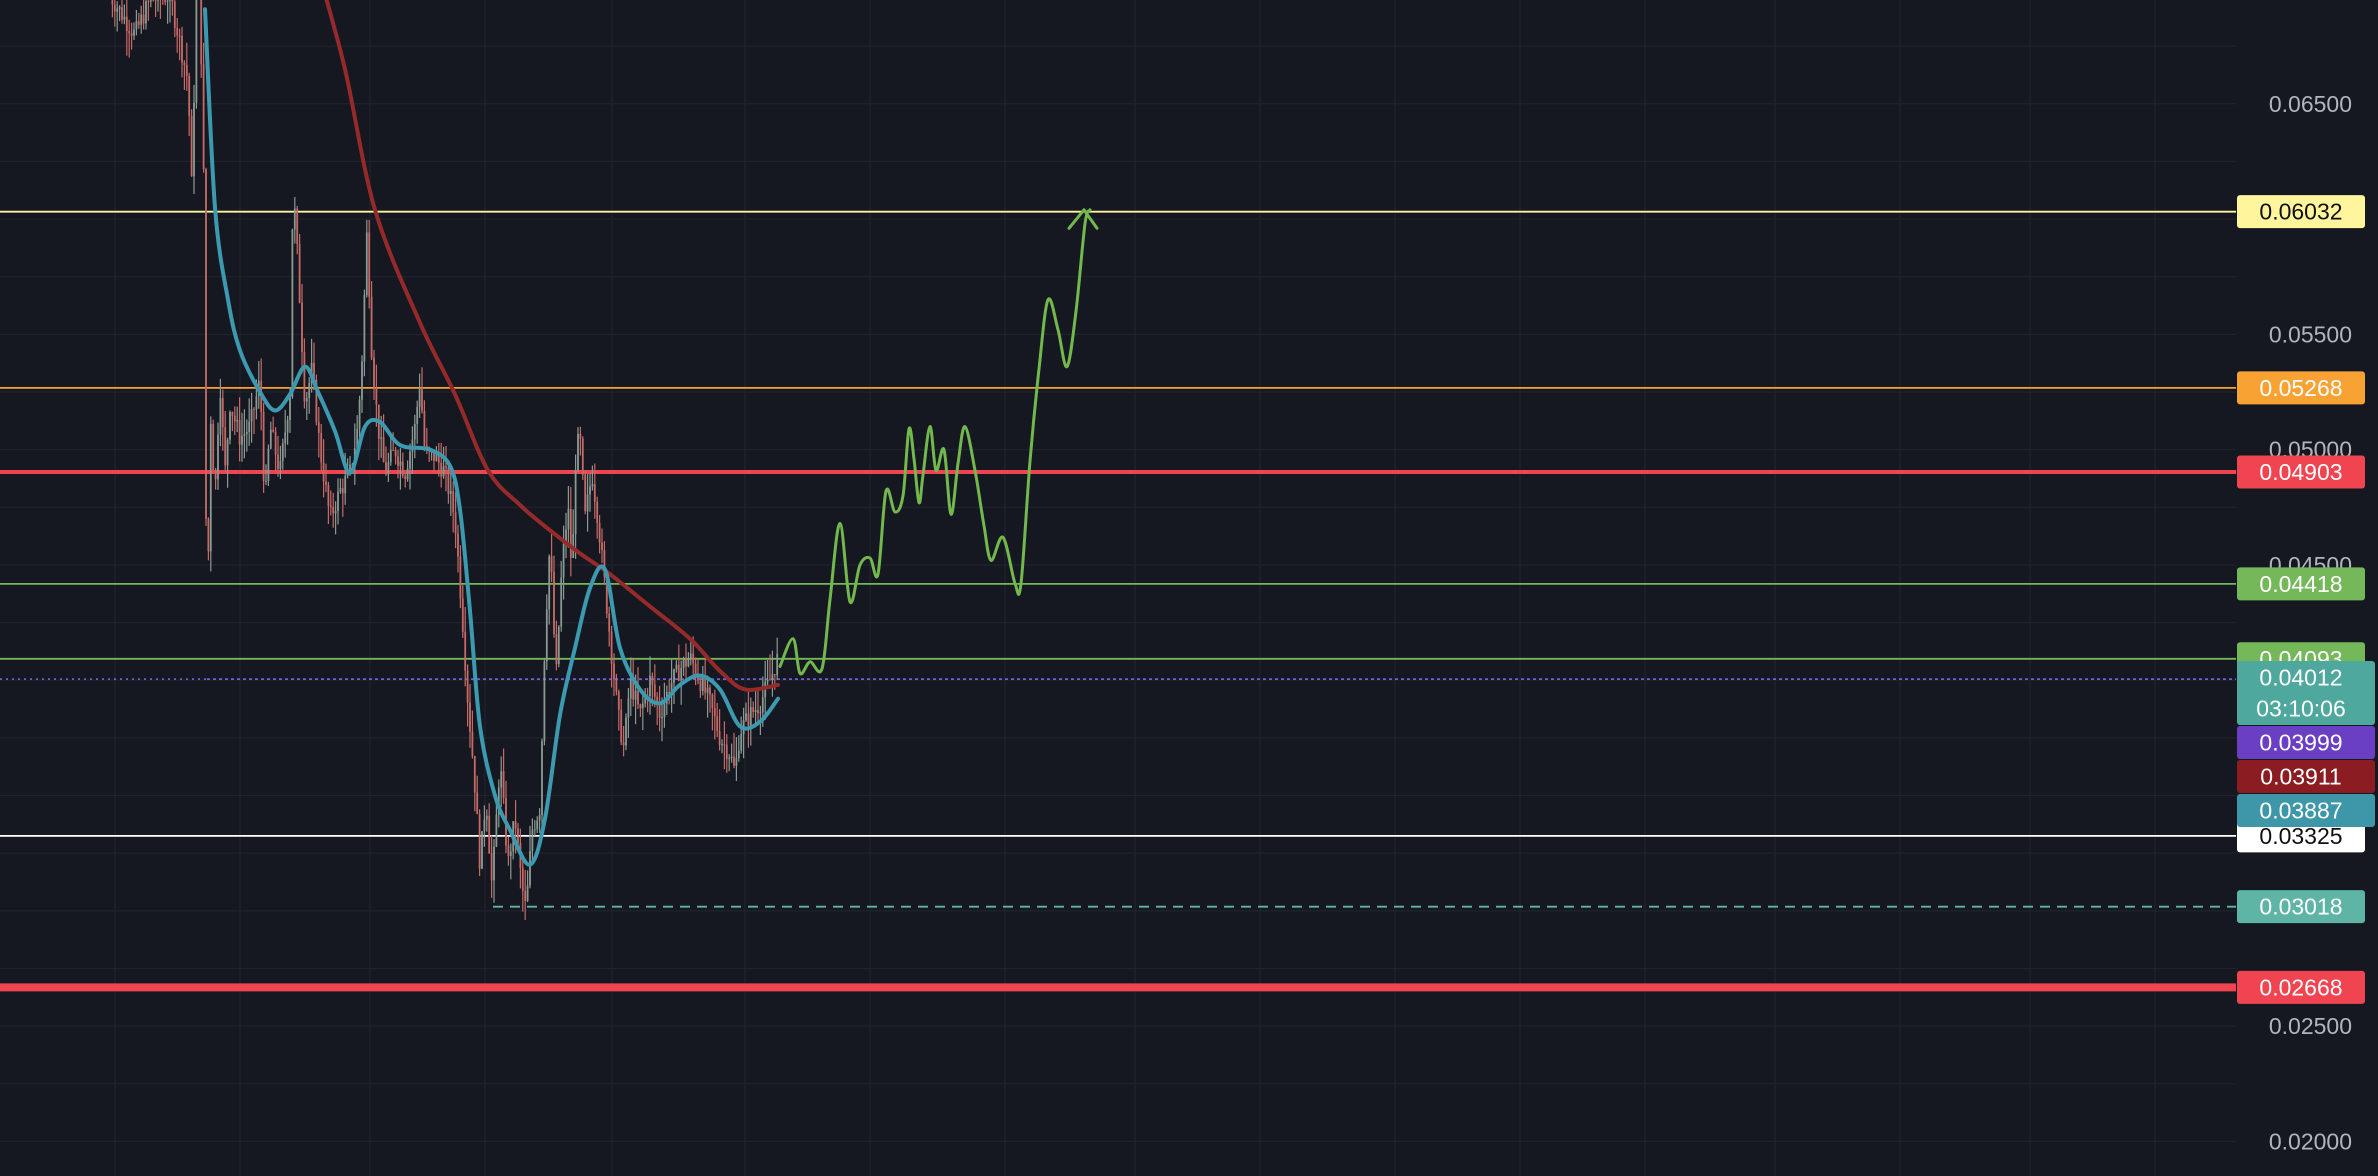  I want to click on level-badge-0.05268-bg, so click(2301, 388).